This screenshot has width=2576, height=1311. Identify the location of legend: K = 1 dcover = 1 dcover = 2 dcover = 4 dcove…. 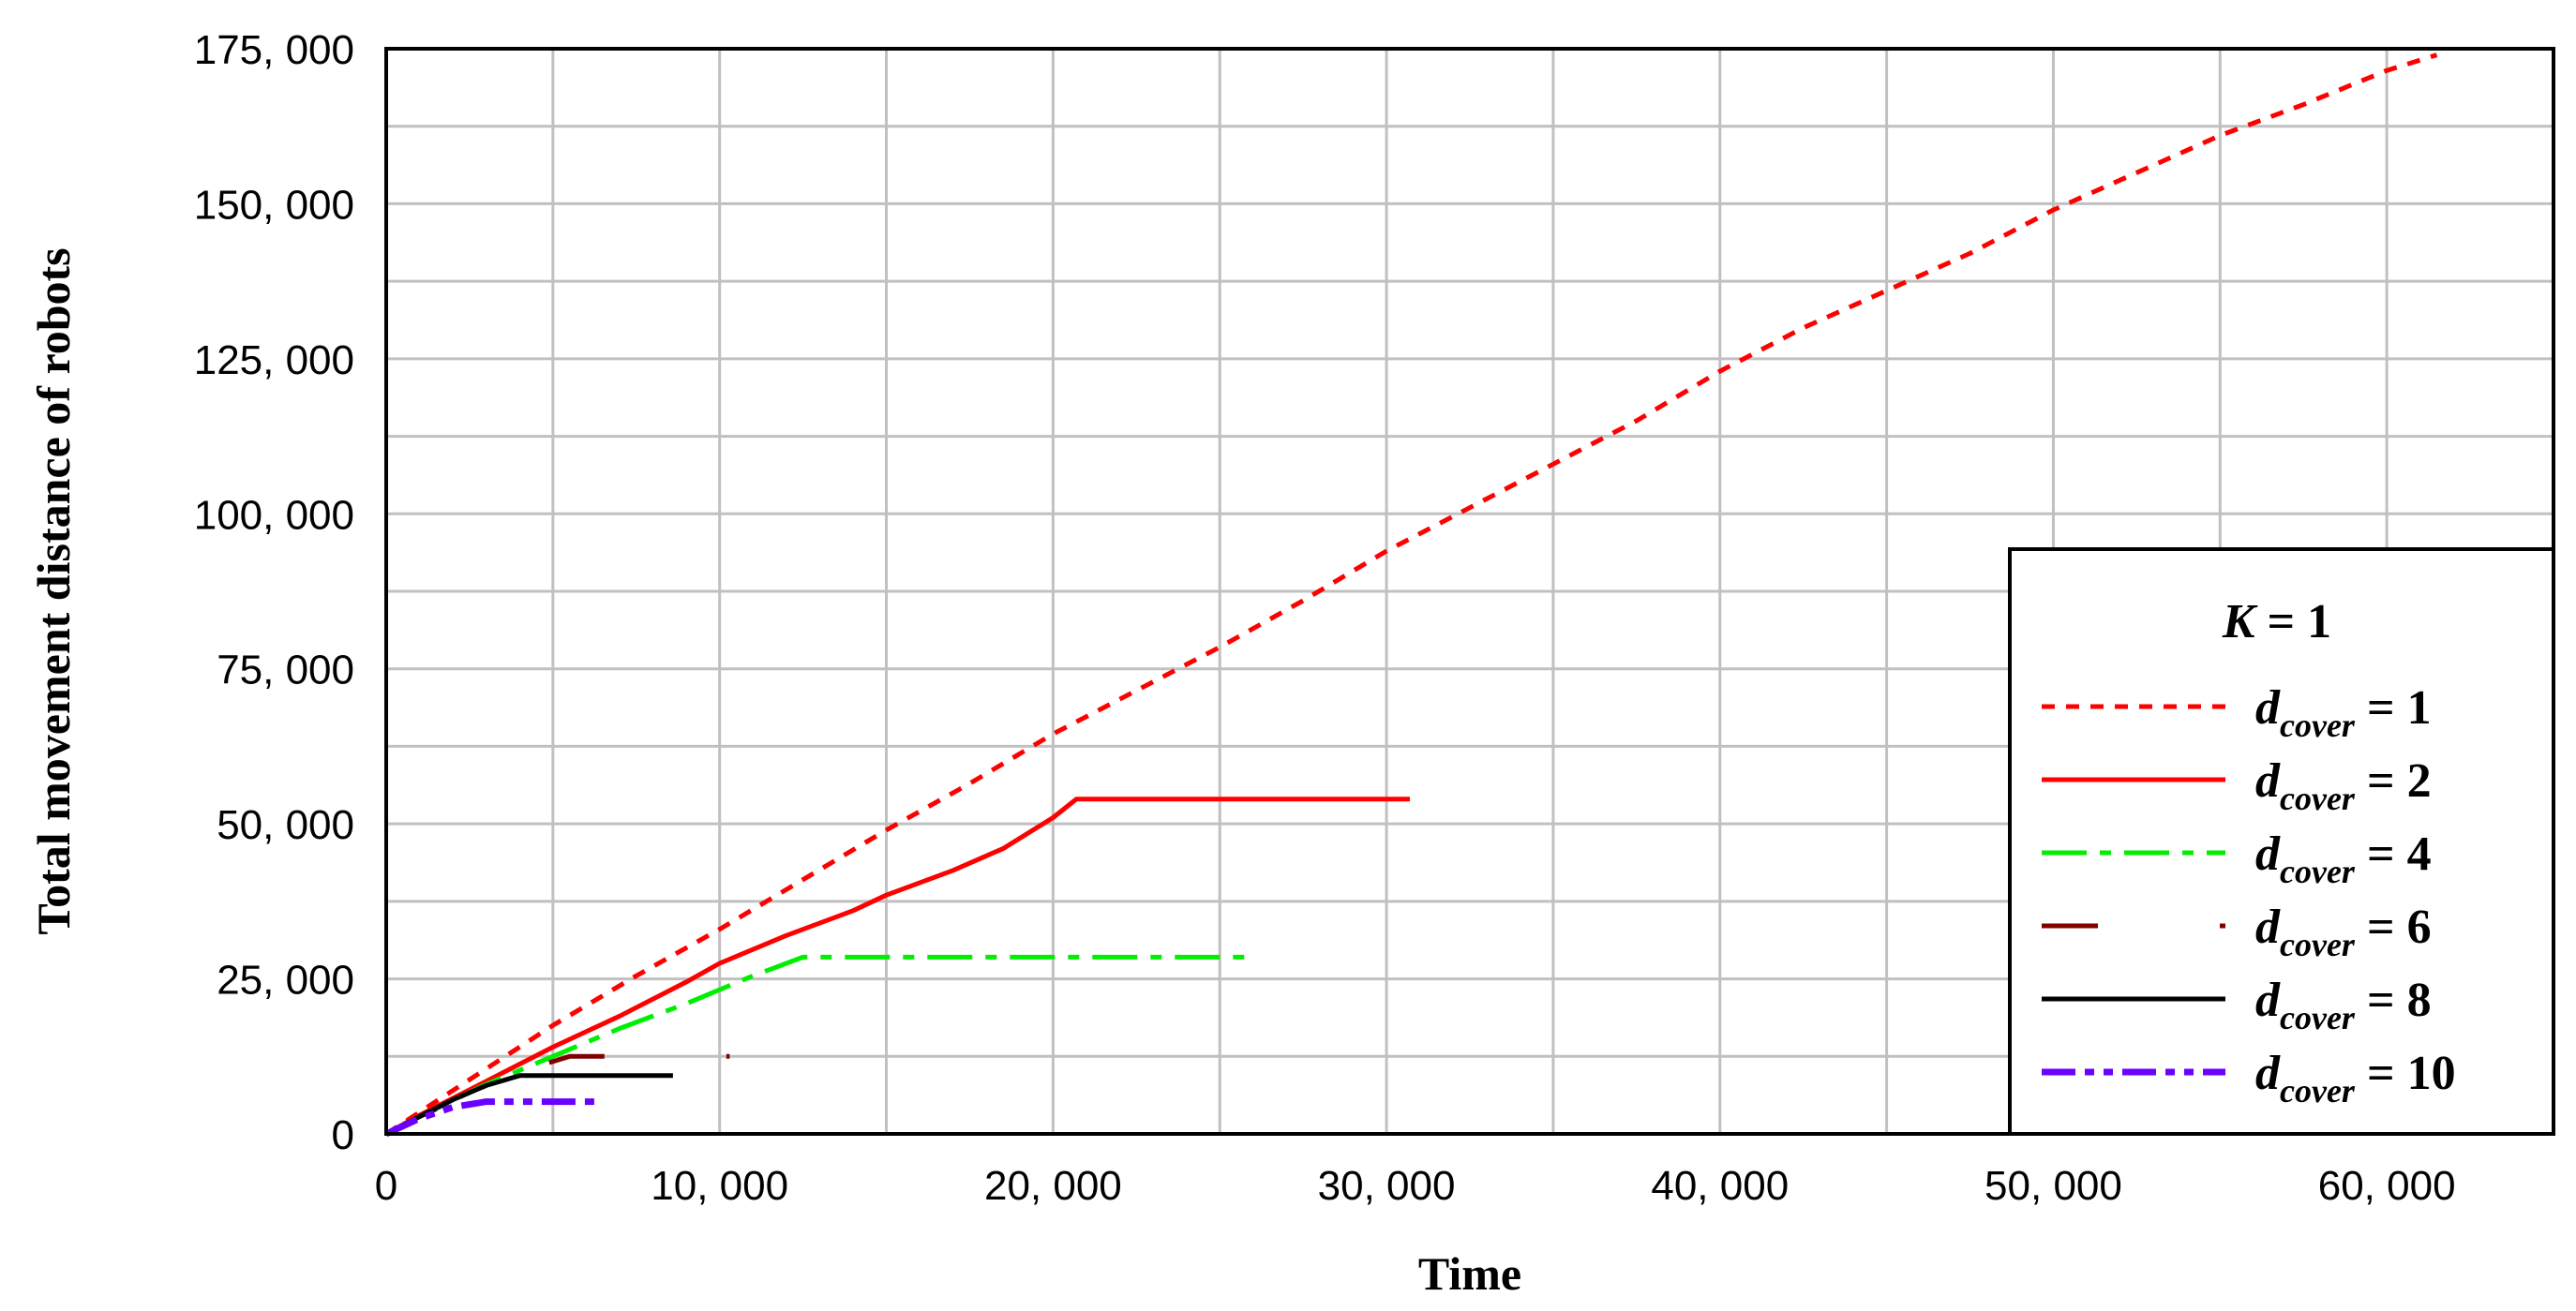
(2281, 841).